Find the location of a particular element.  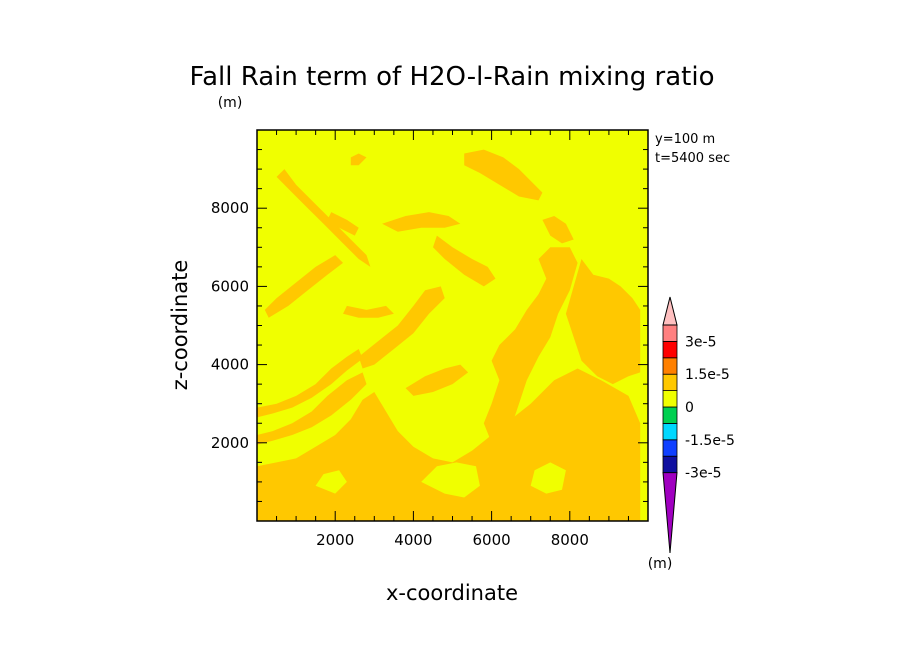

y-tick-label: 2000 is located at coordinates (230, 443).